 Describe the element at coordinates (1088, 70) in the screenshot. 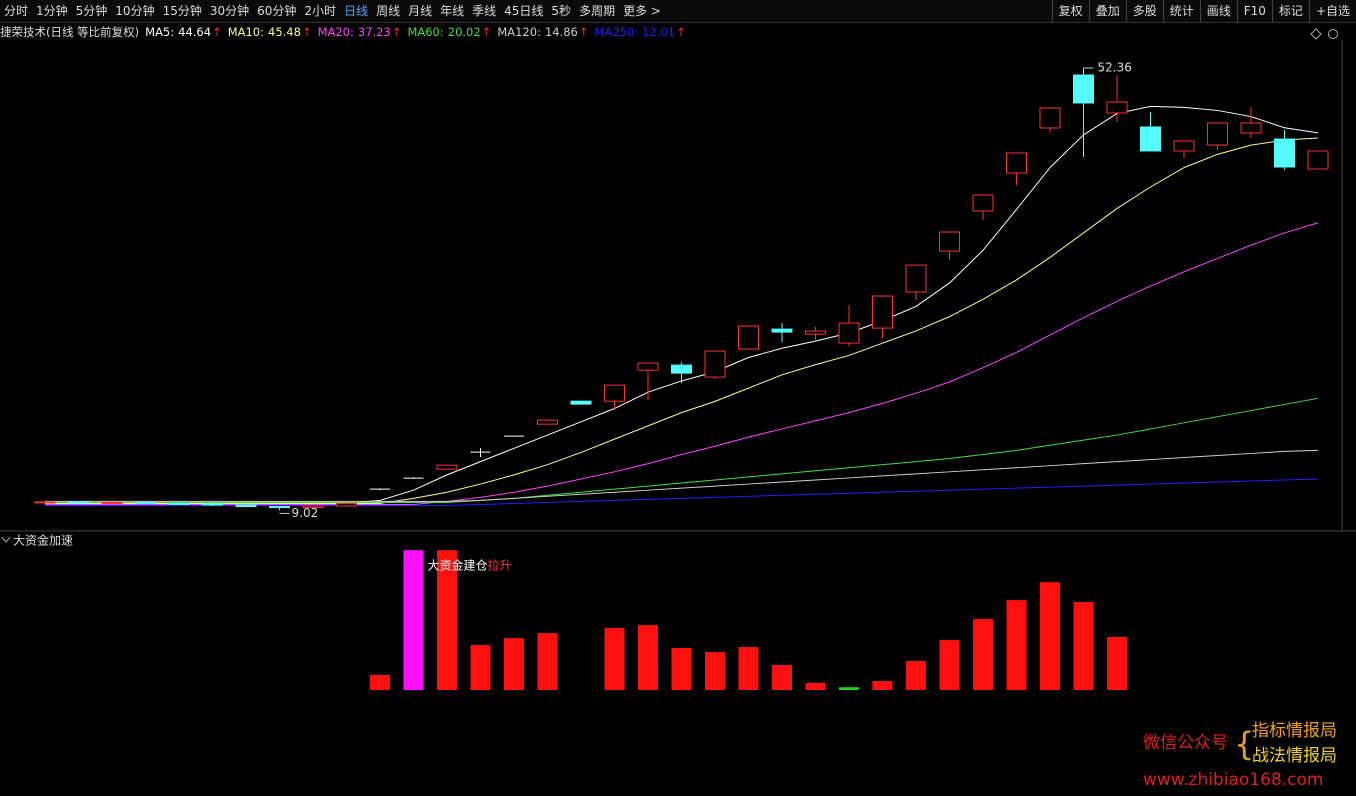

I see `high-pointer` at that location.